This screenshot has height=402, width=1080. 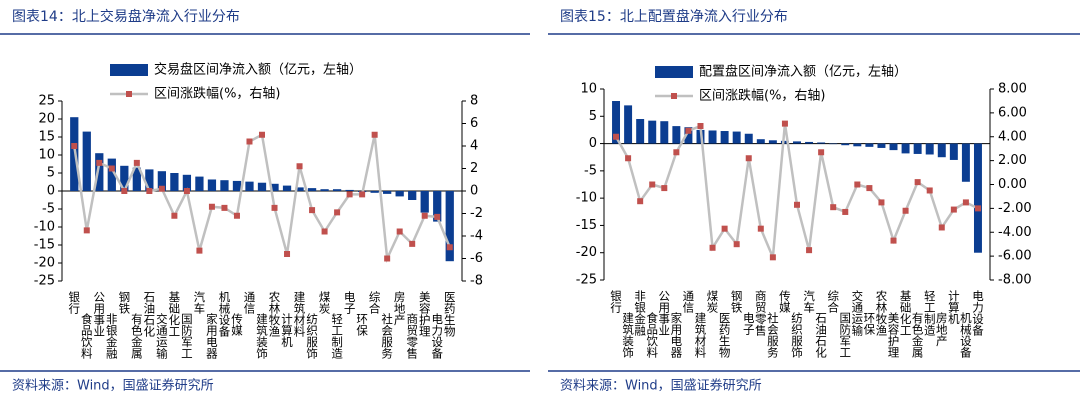 What do you see at coordinates (51, 173) in the screenshot?
I see `y-tick-label: 5` at bounding box center [51, 173].